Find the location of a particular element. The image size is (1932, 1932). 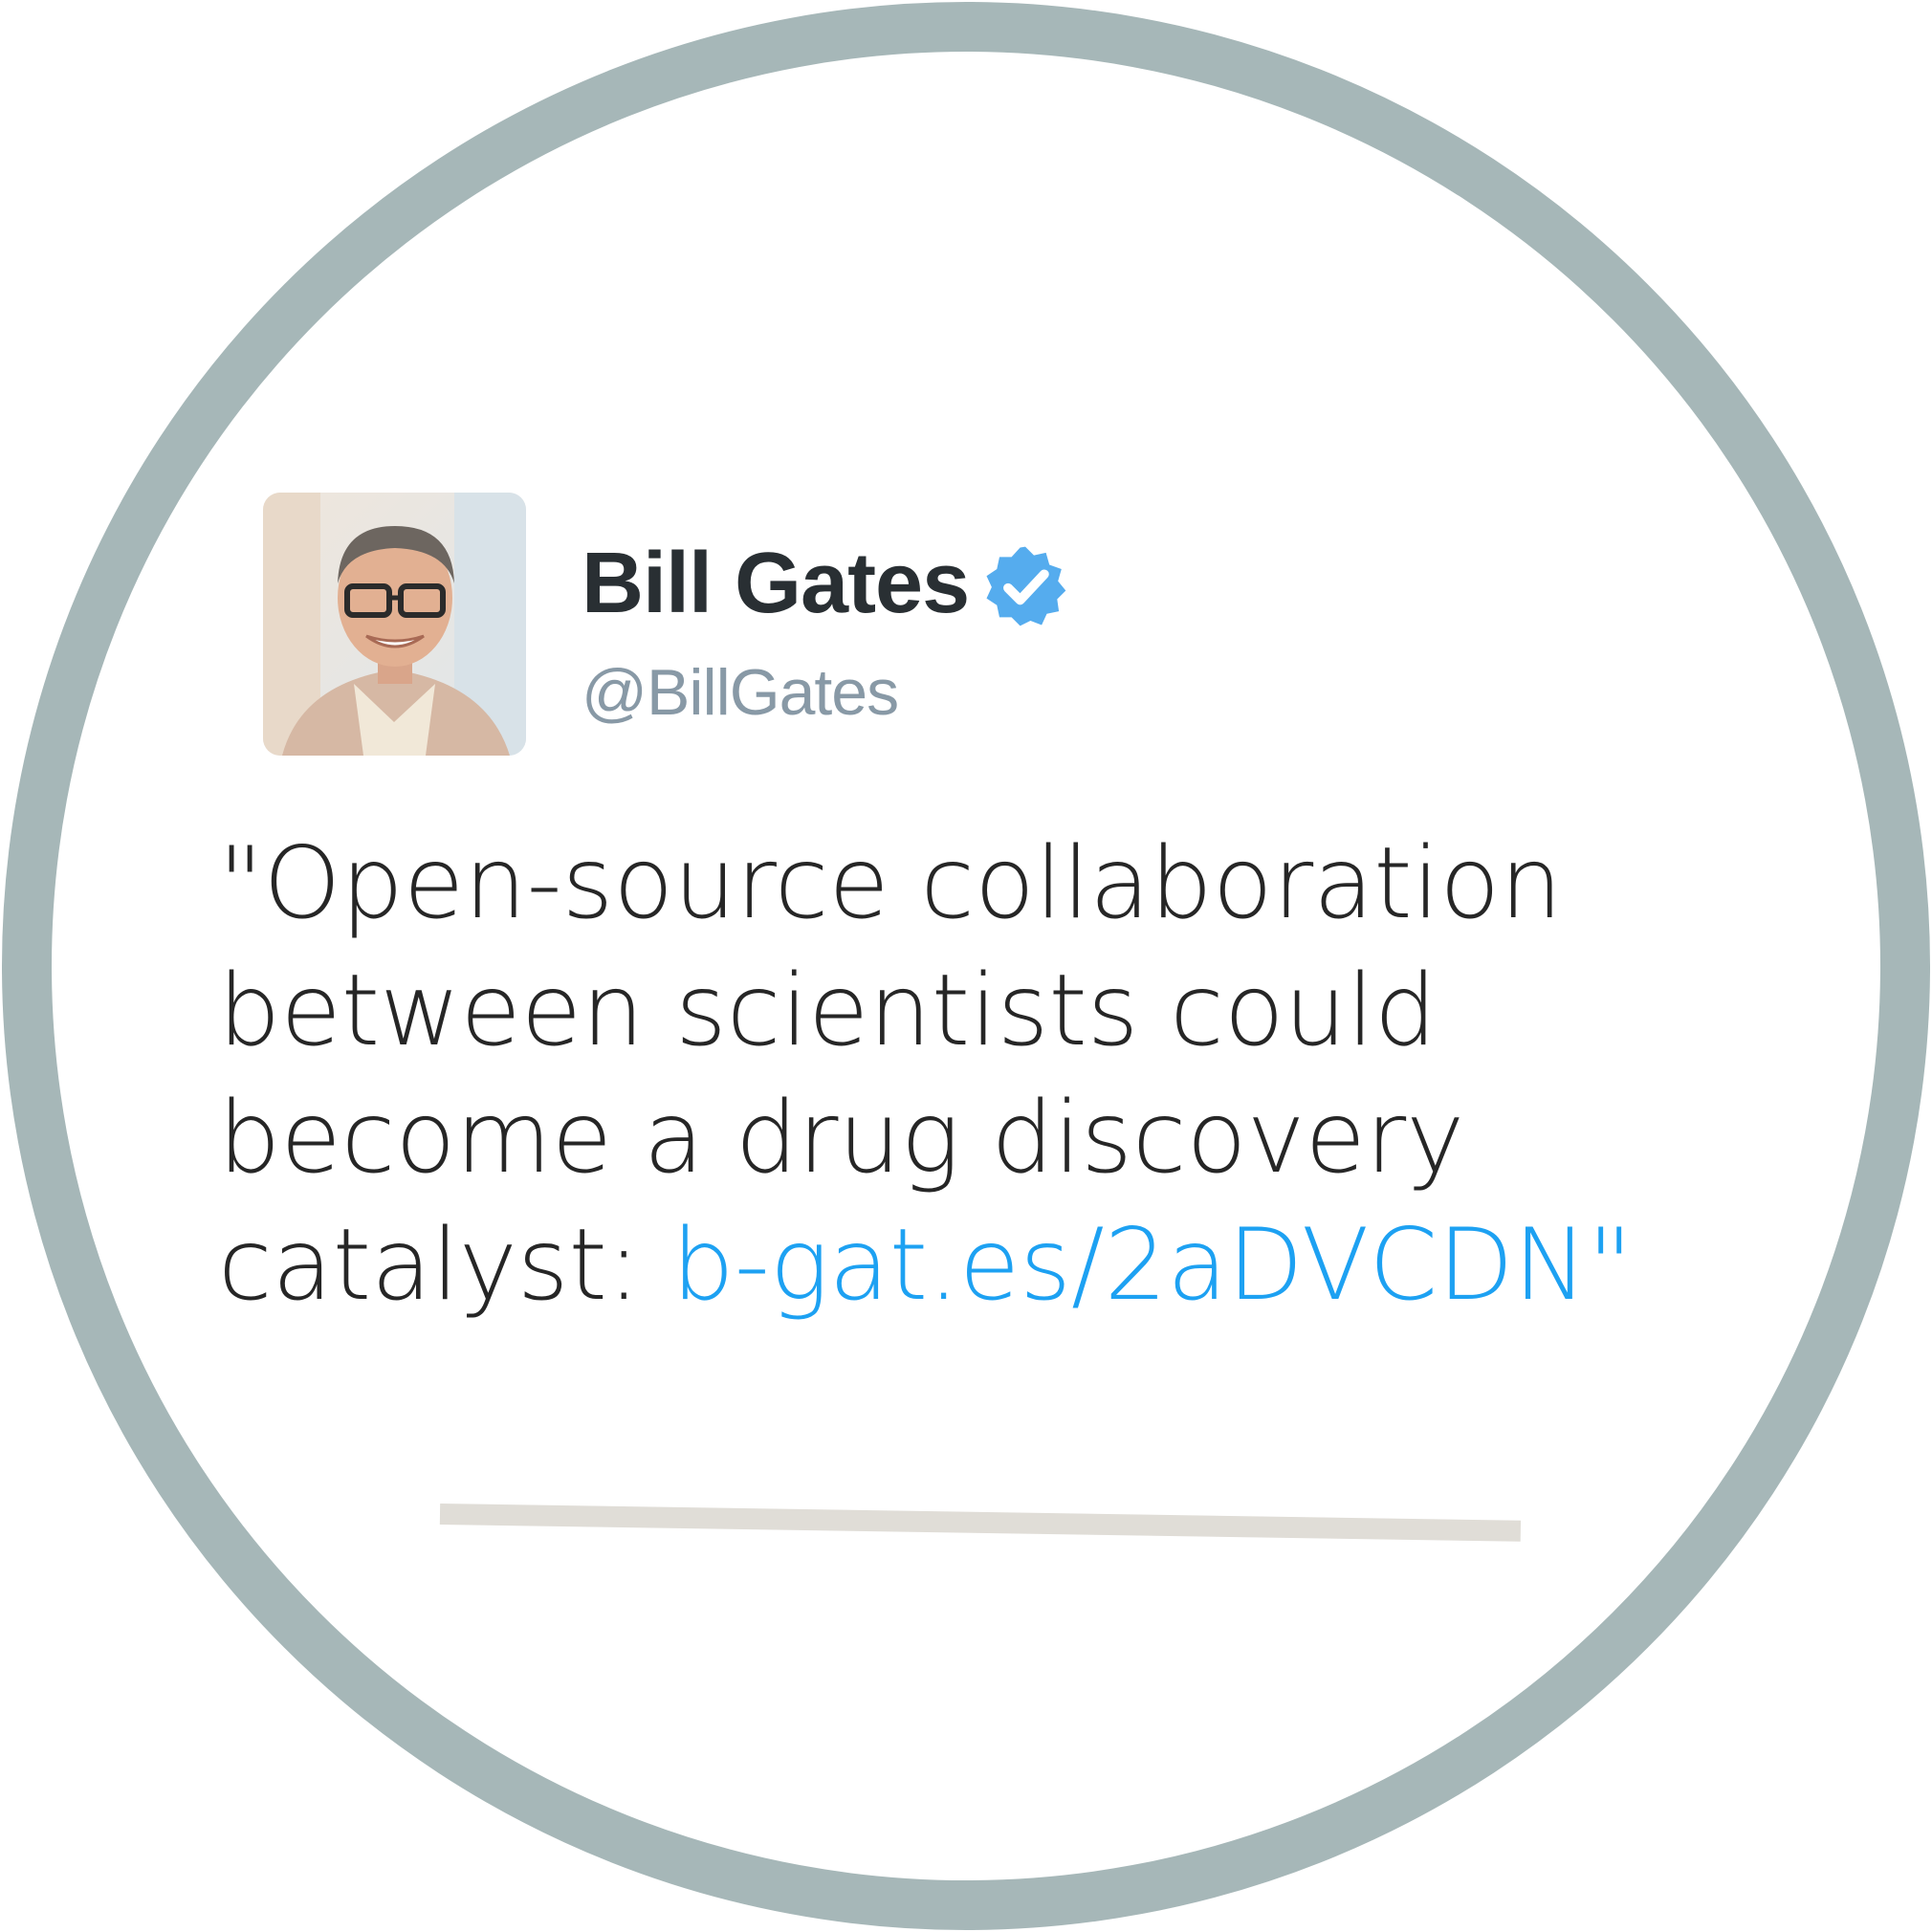

closing-quote: " is located at coordinates (1610, 1265).